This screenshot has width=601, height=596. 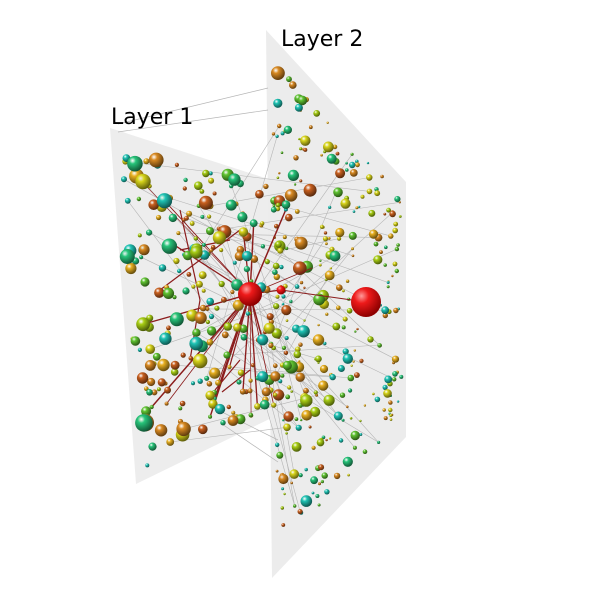 I want to click on intralayer-edge, so click(x=208, y=348).